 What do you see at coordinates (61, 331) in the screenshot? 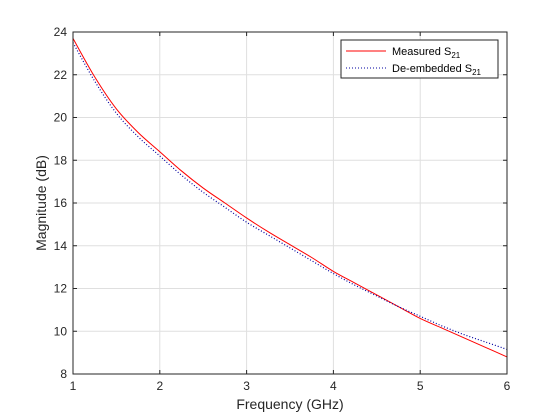
I see `y-tick-label: 10` at bounding box center [61, 331].